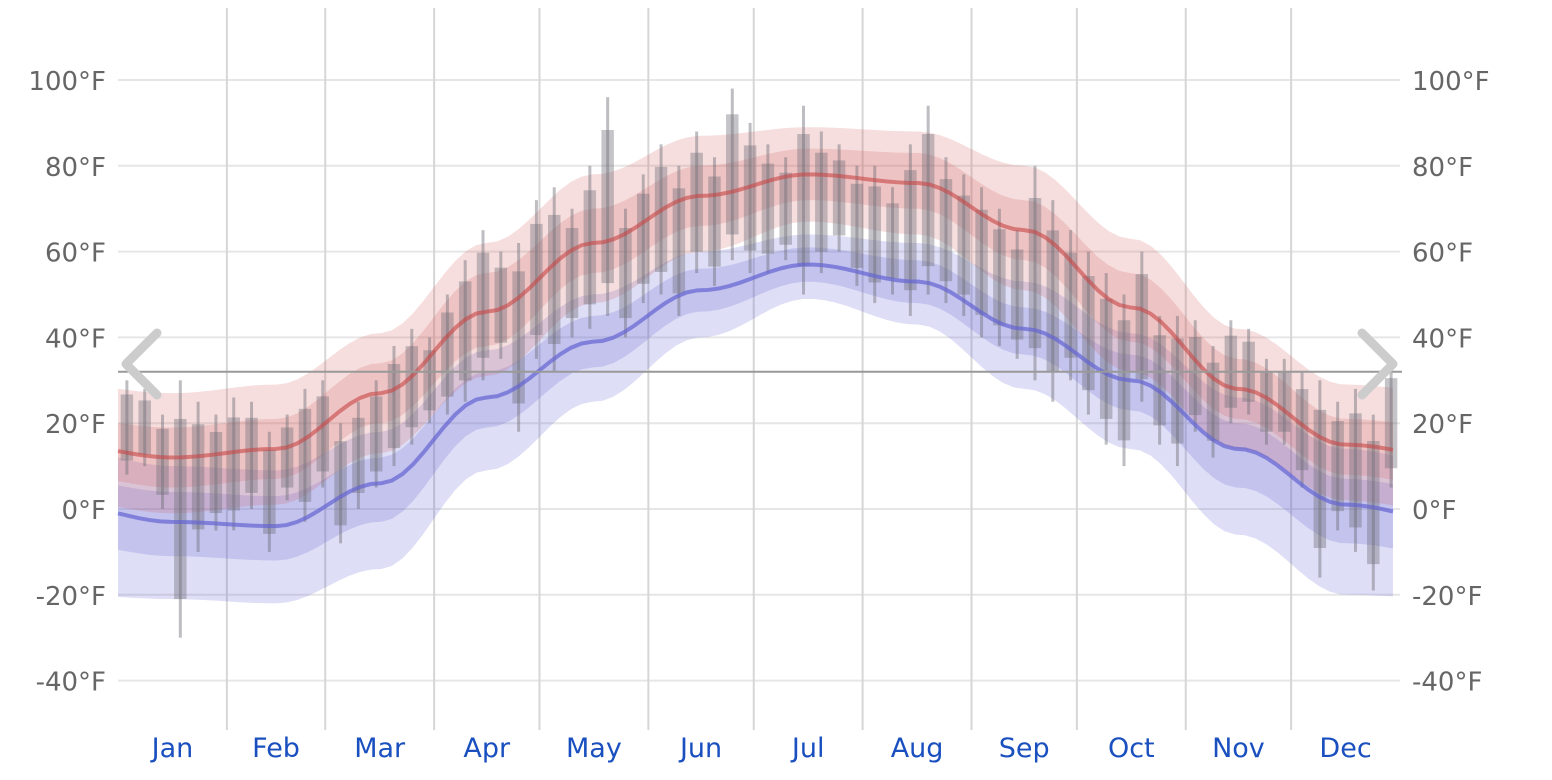 The width and height of the screenshot is (1552, 780). Describe the element at coordinates (1238, 748) in the screenshot. I see `x-tick-label-nov: Nov` at that location.